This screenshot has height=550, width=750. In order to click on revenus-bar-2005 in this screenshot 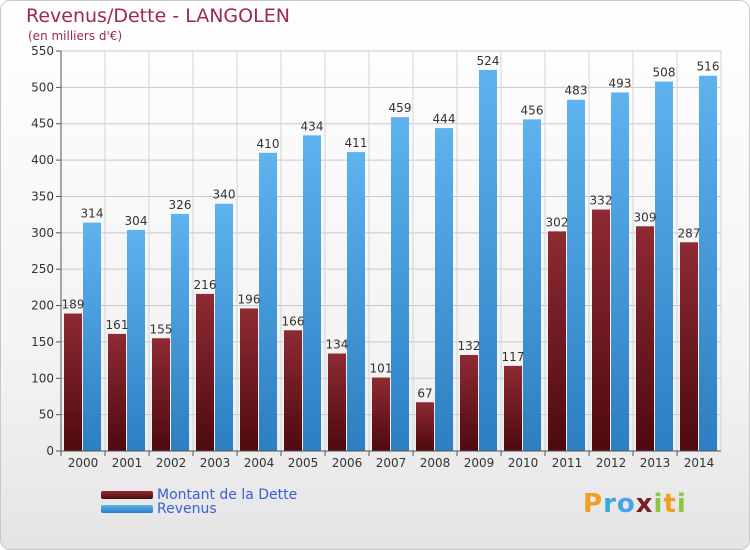, I will do `click(312, 293)`.